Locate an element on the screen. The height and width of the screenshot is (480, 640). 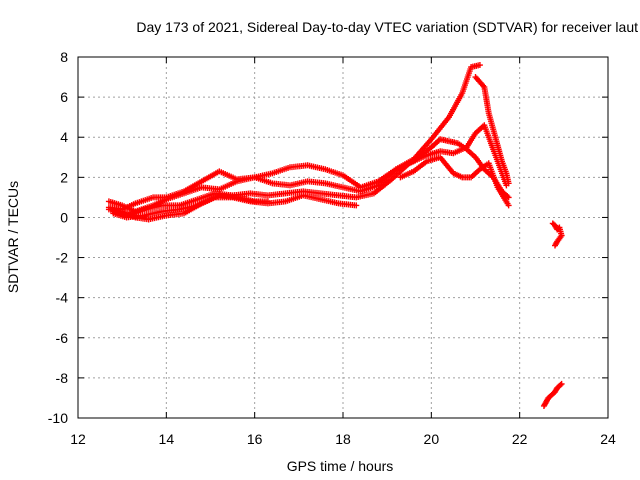
y-axis-label: SDTVAR / TECUs is located at coordinates (13, 237).